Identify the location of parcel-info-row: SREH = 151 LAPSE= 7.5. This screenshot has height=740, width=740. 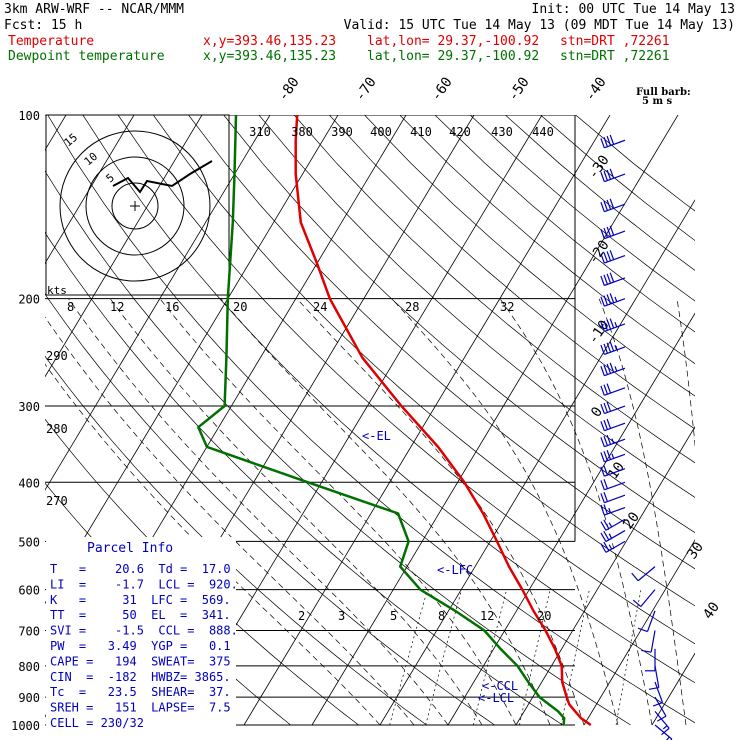
(140, 708).